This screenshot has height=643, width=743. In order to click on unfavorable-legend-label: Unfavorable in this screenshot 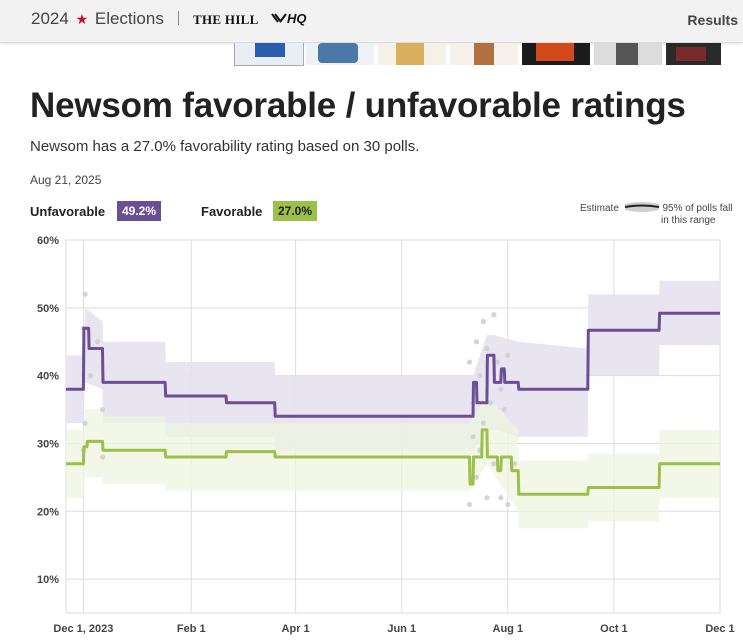, I will do `click(68, 211)`.